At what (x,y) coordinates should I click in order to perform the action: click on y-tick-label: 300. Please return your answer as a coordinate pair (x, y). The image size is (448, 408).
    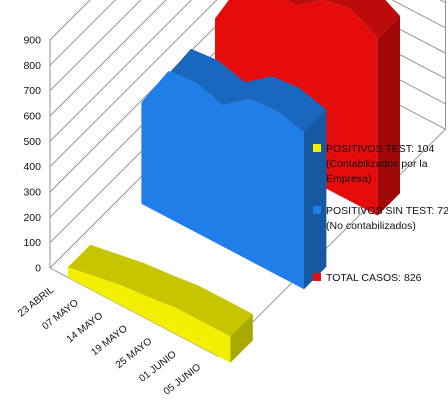
    Looking at the image, I should click on (32, 193).